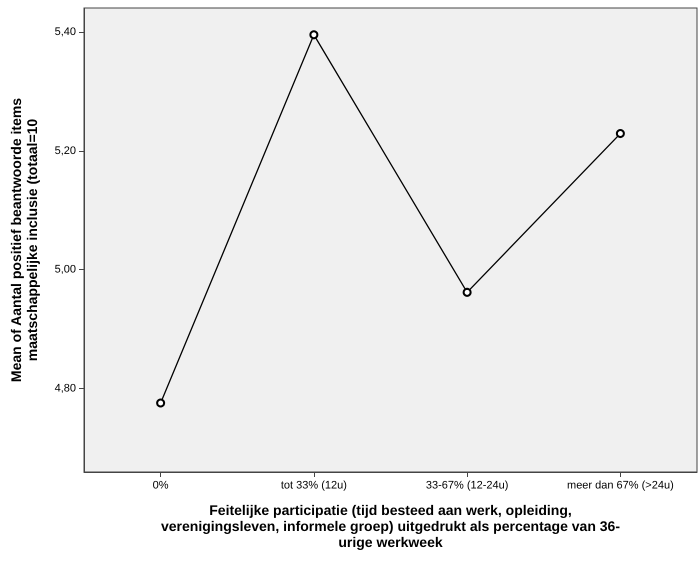 This screenshot has height=563, width=699. Describe the element at coordinates (313, 486) in the screenshot. I see `x-tick-label: tot 33% (12u)` at that location.